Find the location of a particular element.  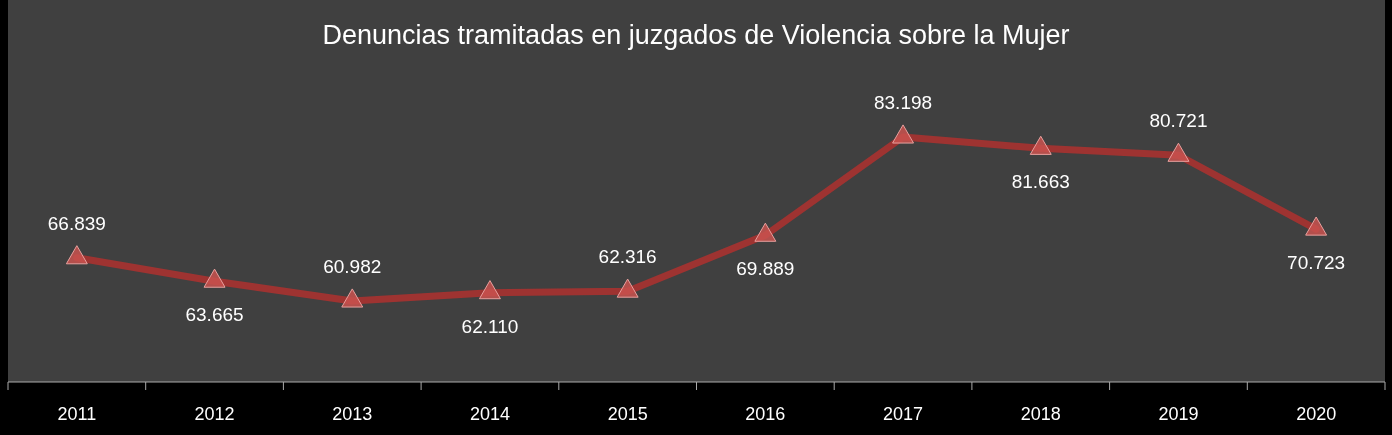

x-tick-label: 2019 is located at coordinates (1178, 414).